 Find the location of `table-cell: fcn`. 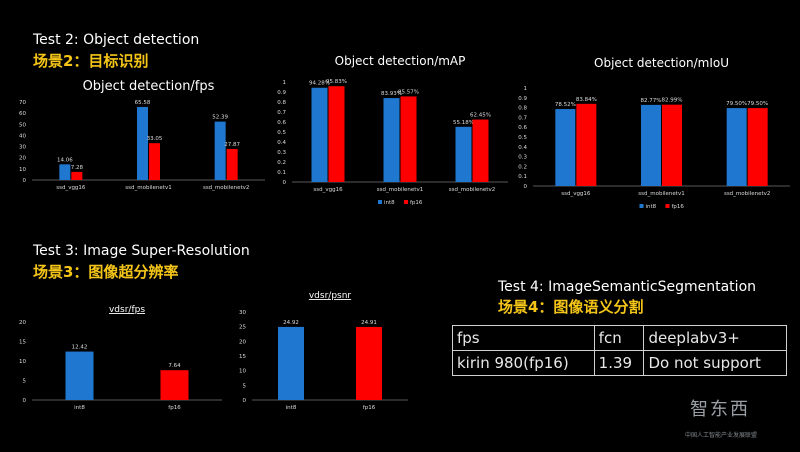

table-cell: fcn is located at coordinates (619, 338).